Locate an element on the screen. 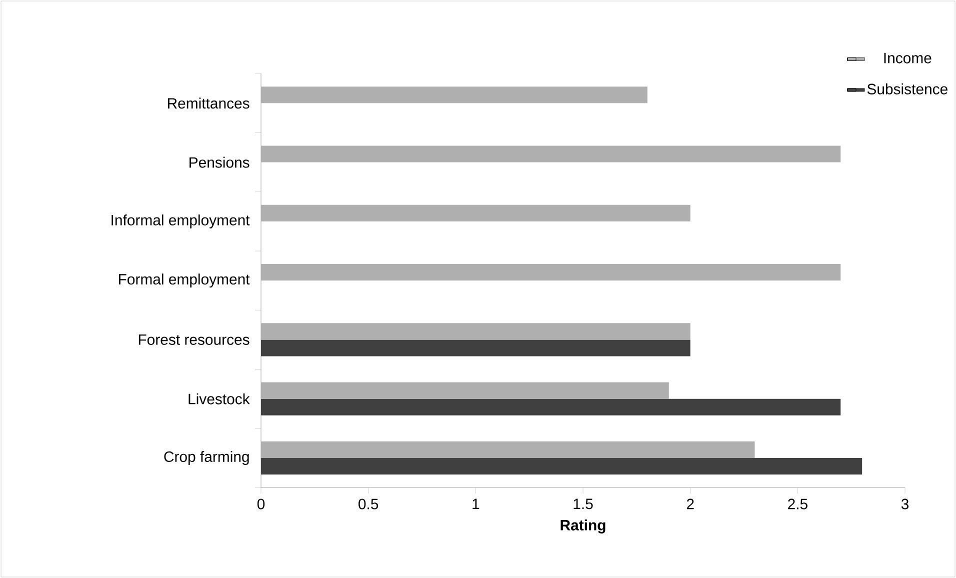  legend-label: Income is located at coordinates (908, 58).